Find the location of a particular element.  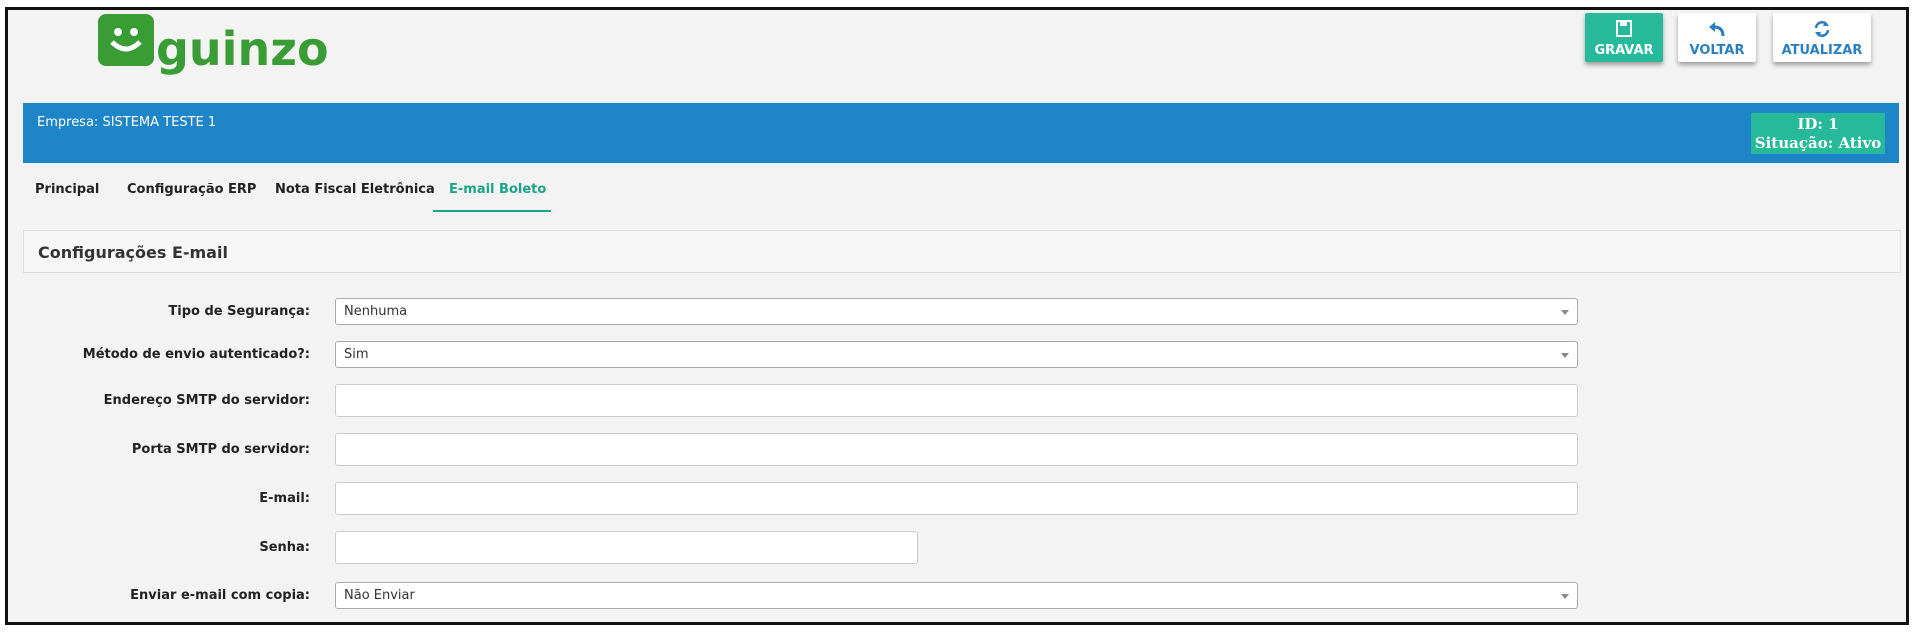

toolbar-button: GRAVAR is located at coordinates (1624, 37).